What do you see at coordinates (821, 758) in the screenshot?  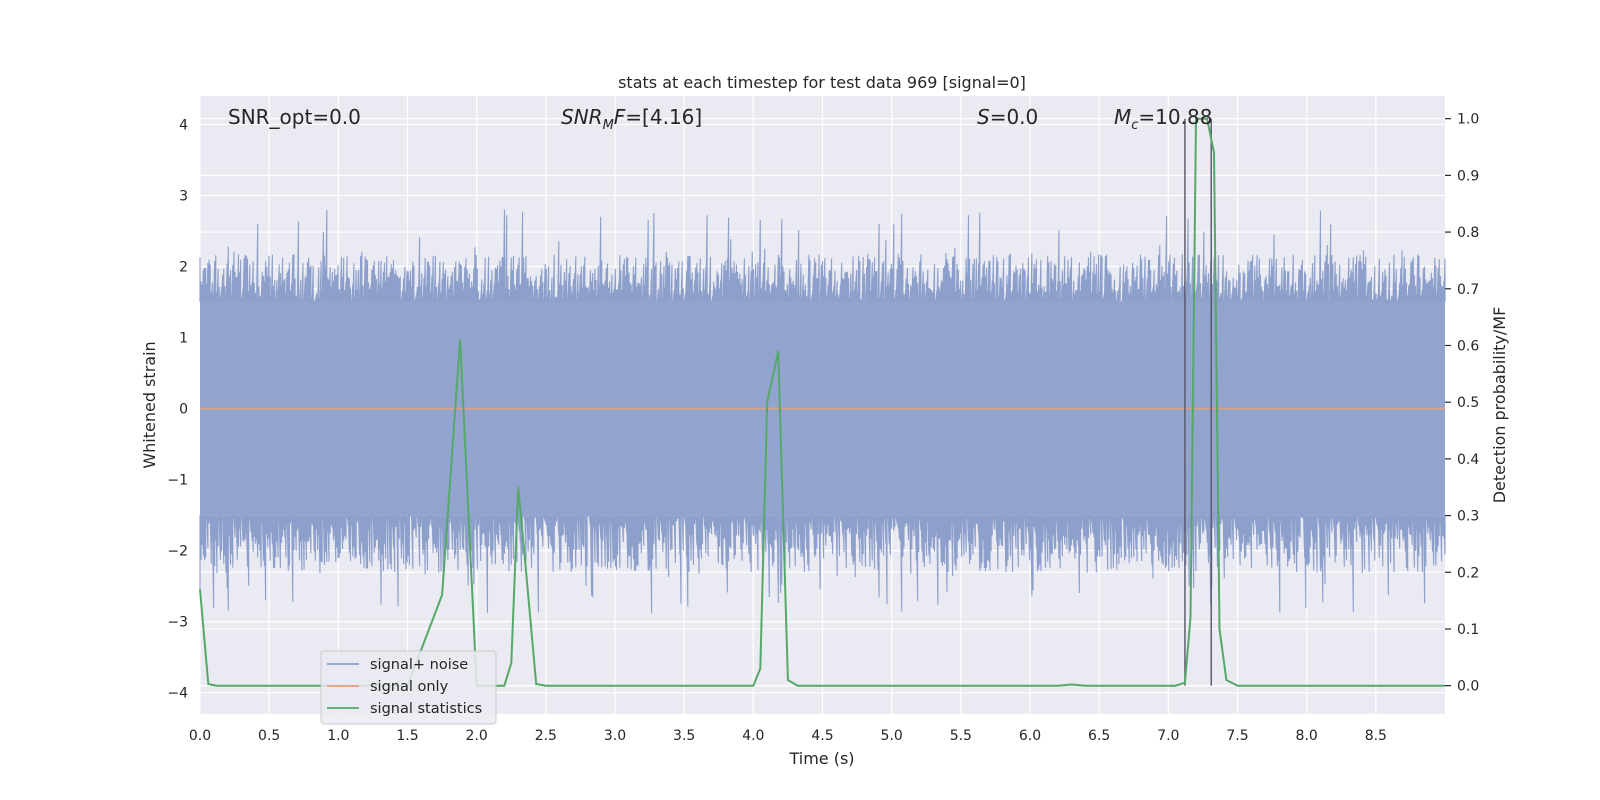 I see `x-axis-label: Time (s)` at bounding box center [821, 758].